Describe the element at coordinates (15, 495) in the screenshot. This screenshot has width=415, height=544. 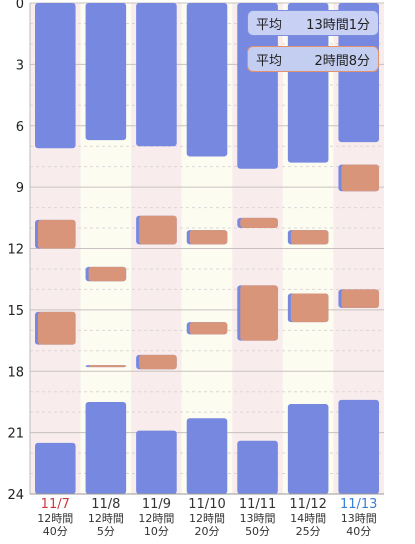
I see `y-tick-label: 24` at that location.